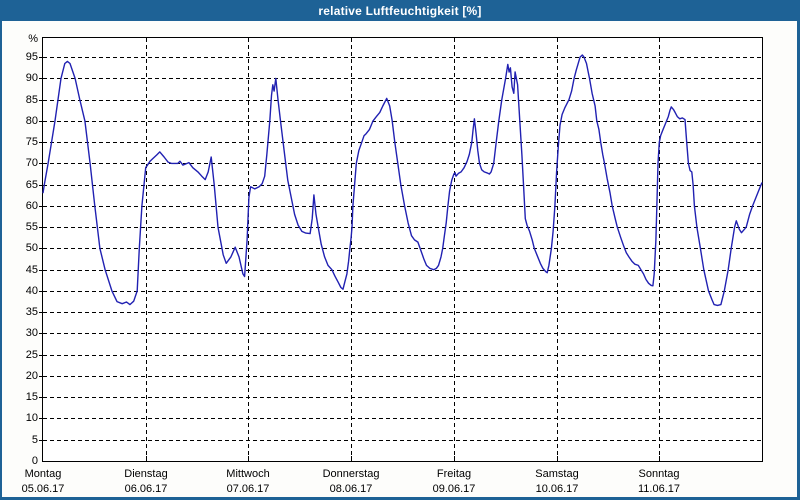  I want to click on y-tick-label-70: 70, so click(31, 163).